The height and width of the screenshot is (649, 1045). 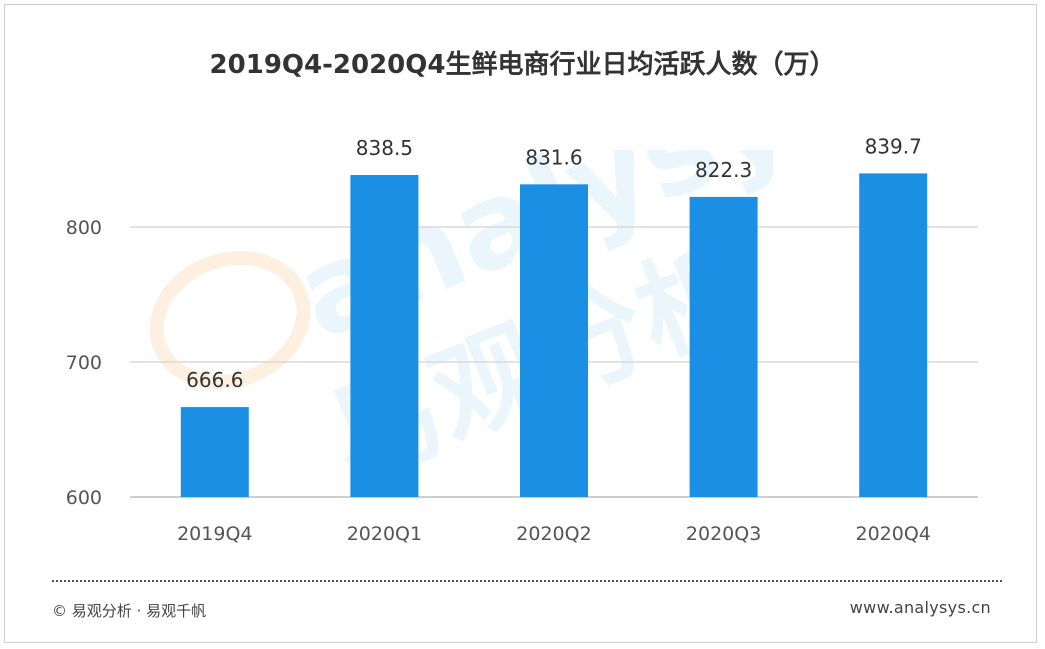 What do you see at coordinates (214, 452) in the screenshot?
I see `bar-2019Q4` at bounding box center [214, 452].